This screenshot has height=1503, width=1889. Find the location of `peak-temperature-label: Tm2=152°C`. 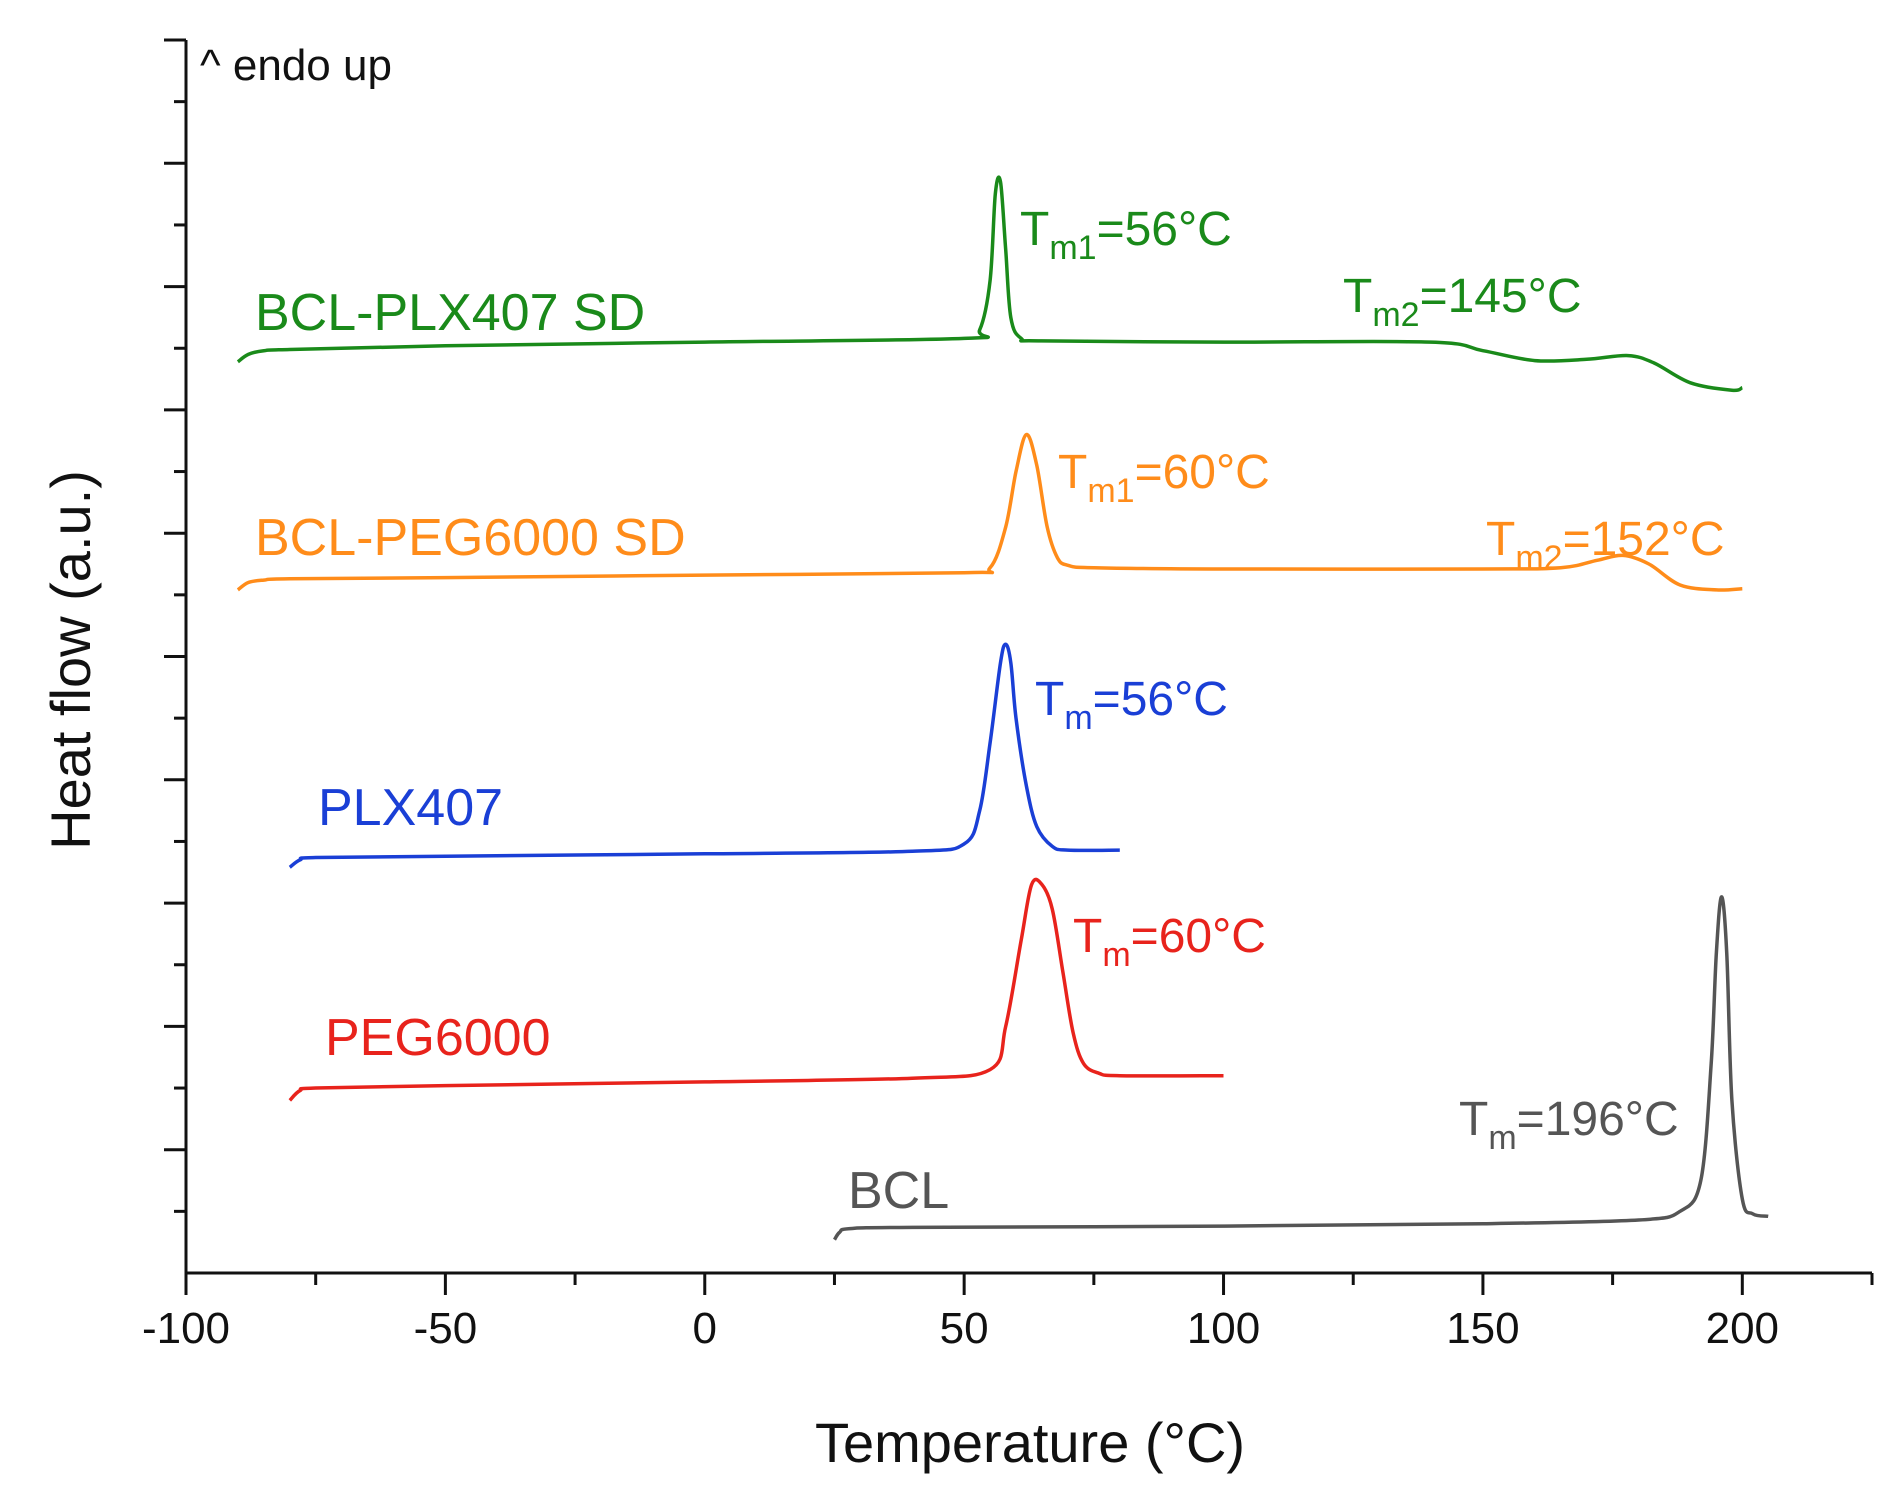

peak-temperature-label: Tm2=152°C is located at coordinates (1605, 545).